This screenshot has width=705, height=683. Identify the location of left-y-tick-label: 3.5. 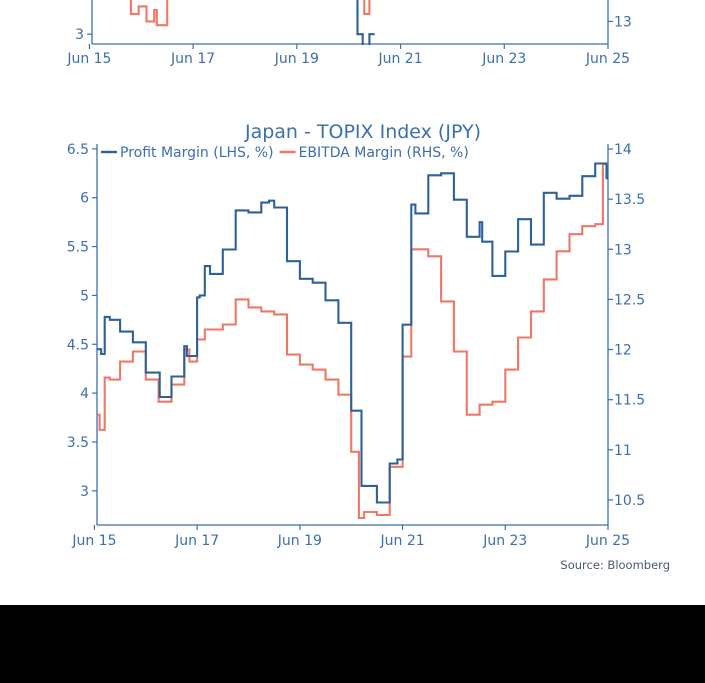
(78, 443).